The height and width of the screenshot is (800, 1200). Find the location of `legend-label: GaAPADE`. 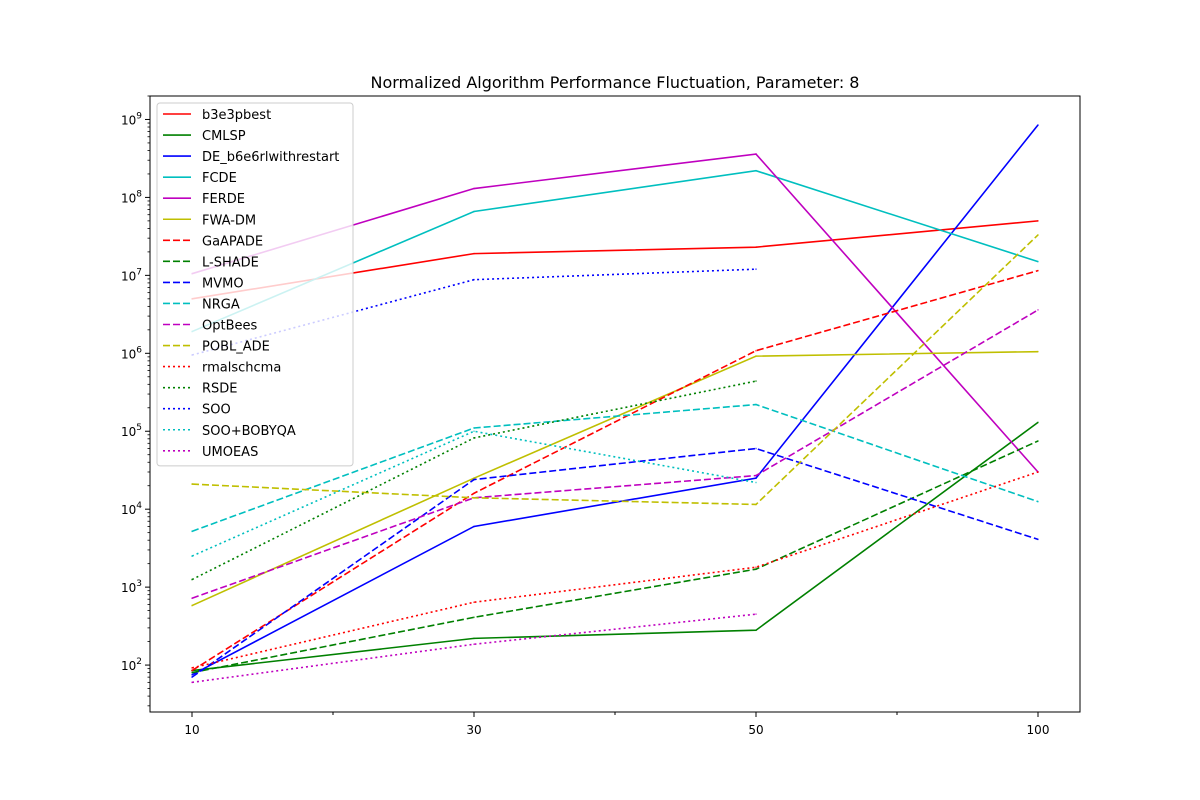

legend-label: GaAPADE is located at coordinates (232, 241).